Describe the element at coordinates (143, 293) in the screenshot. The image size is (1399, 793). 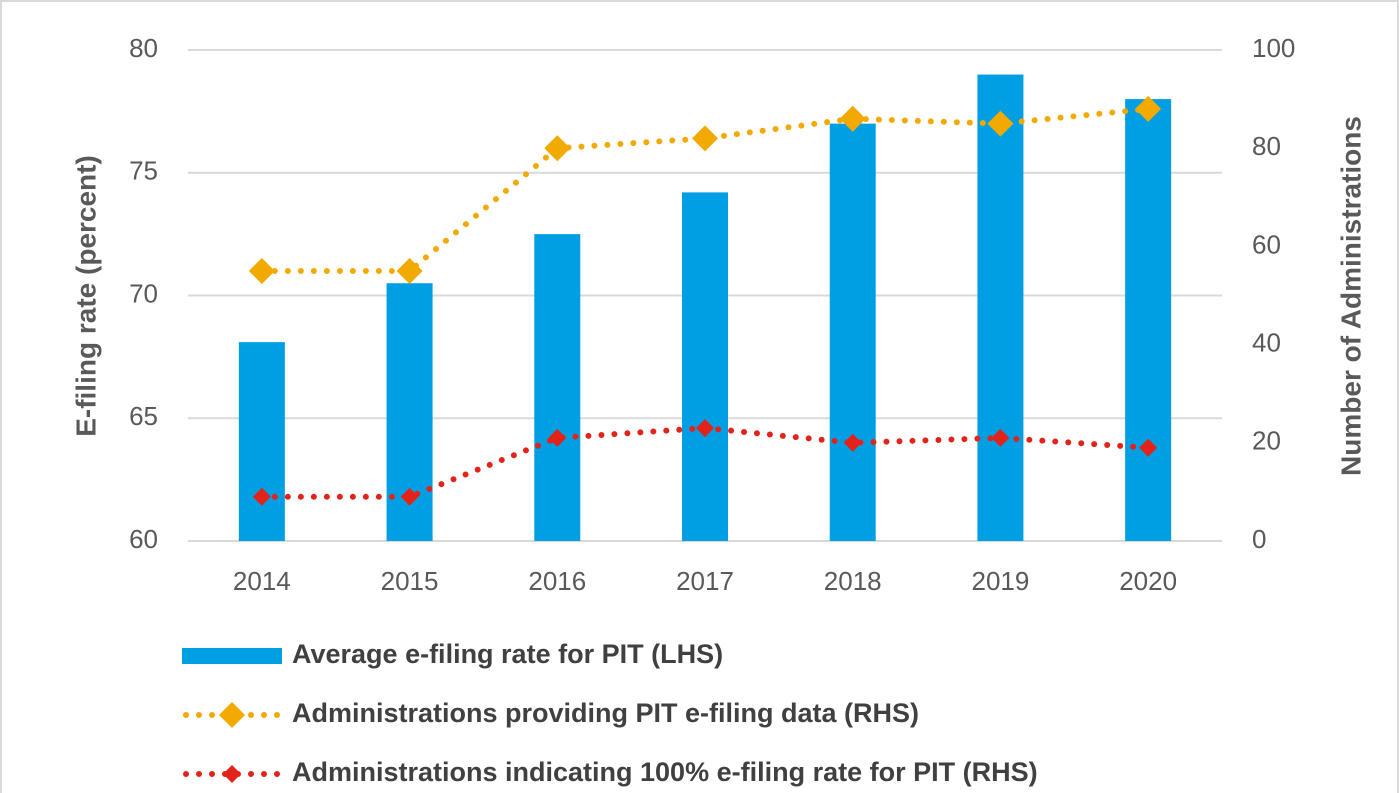
I see `y-tick-label: 70` at that location.